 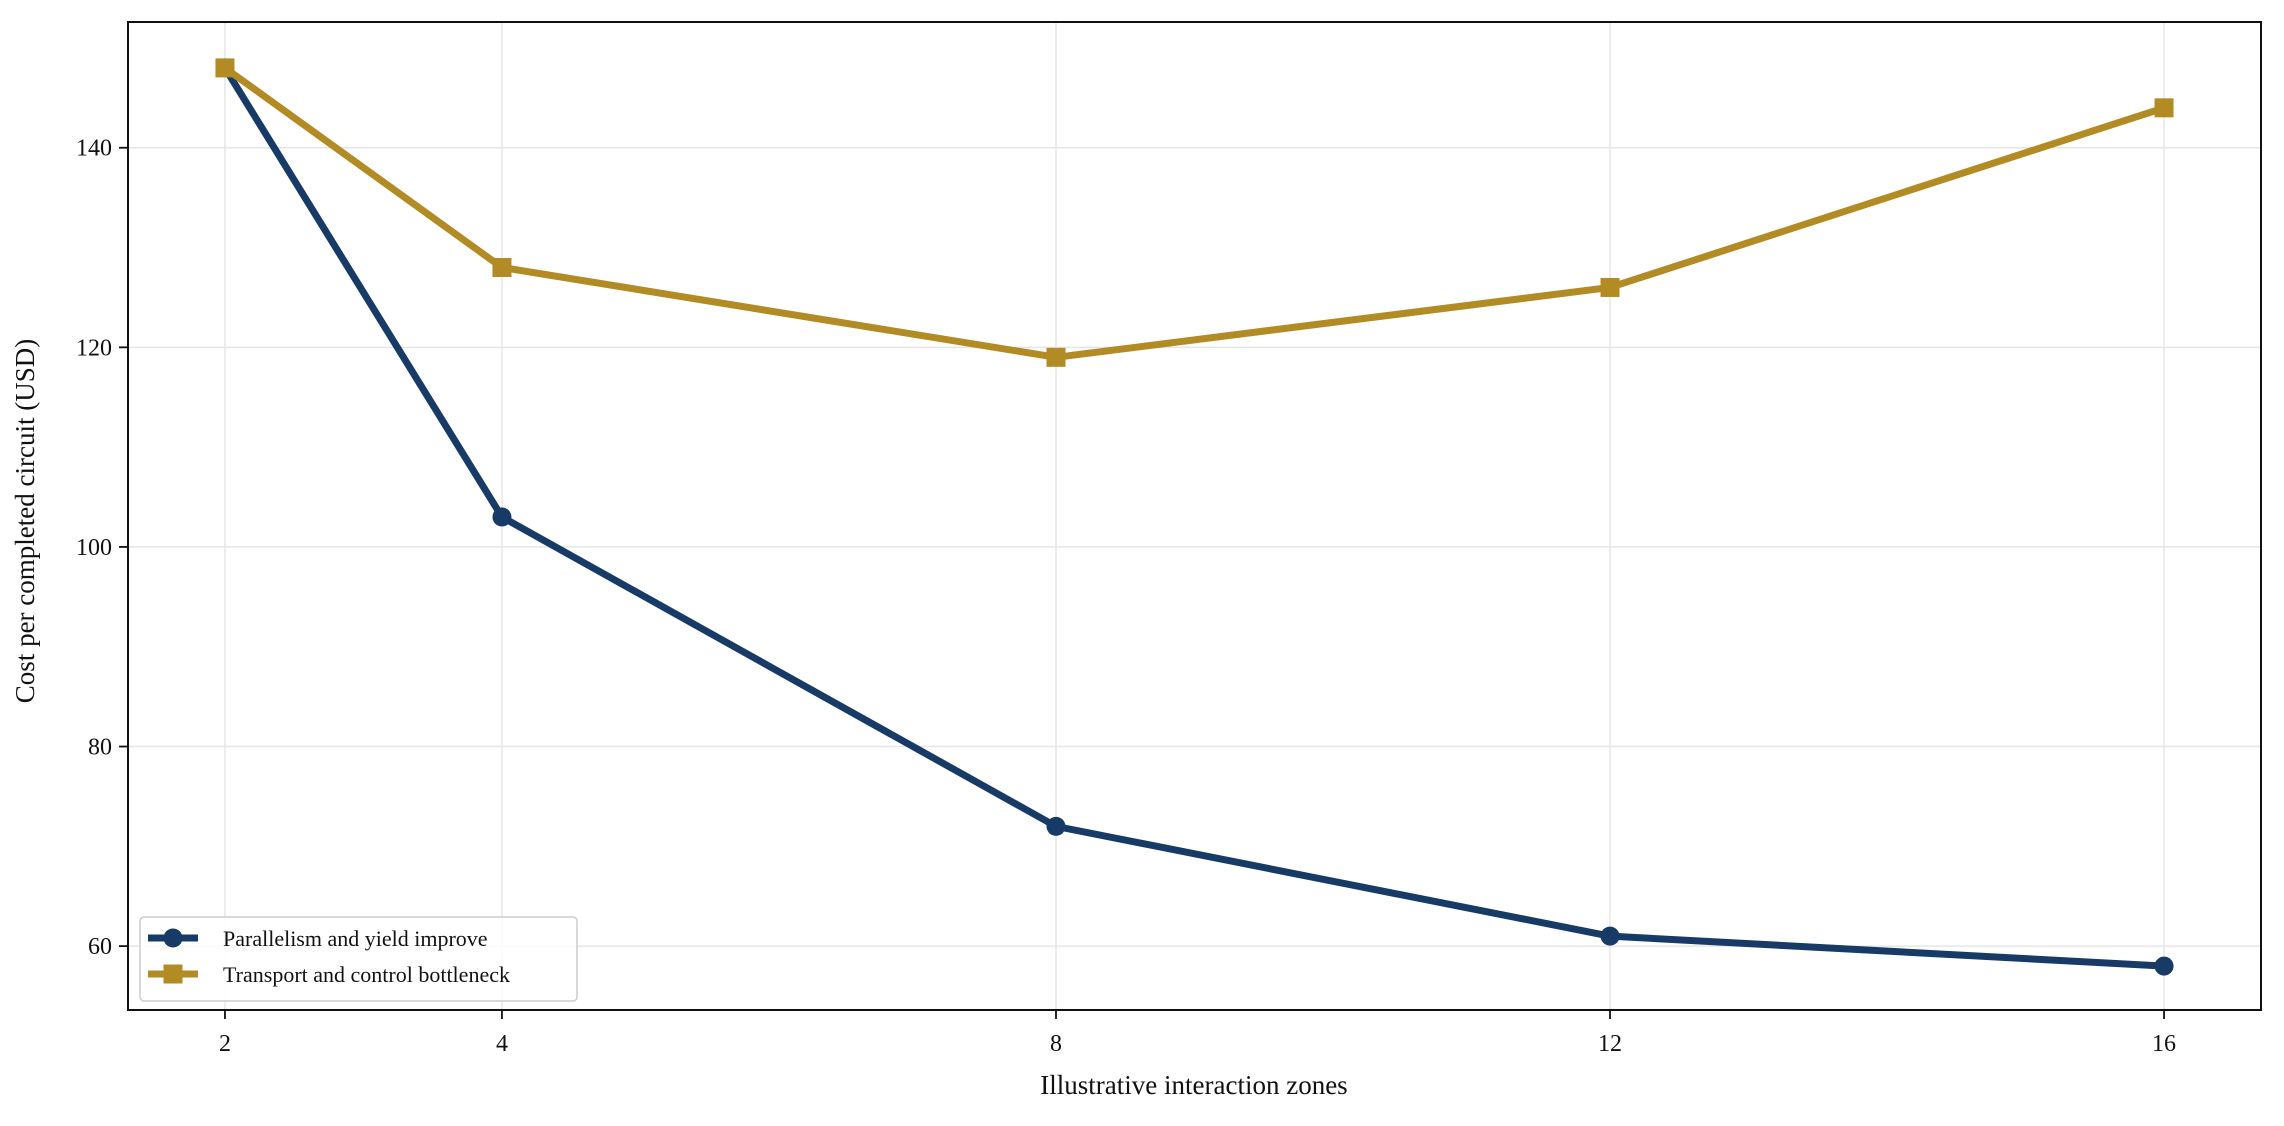 I want to click on x-tick-label: 12, so click(x=1610, y=1044).